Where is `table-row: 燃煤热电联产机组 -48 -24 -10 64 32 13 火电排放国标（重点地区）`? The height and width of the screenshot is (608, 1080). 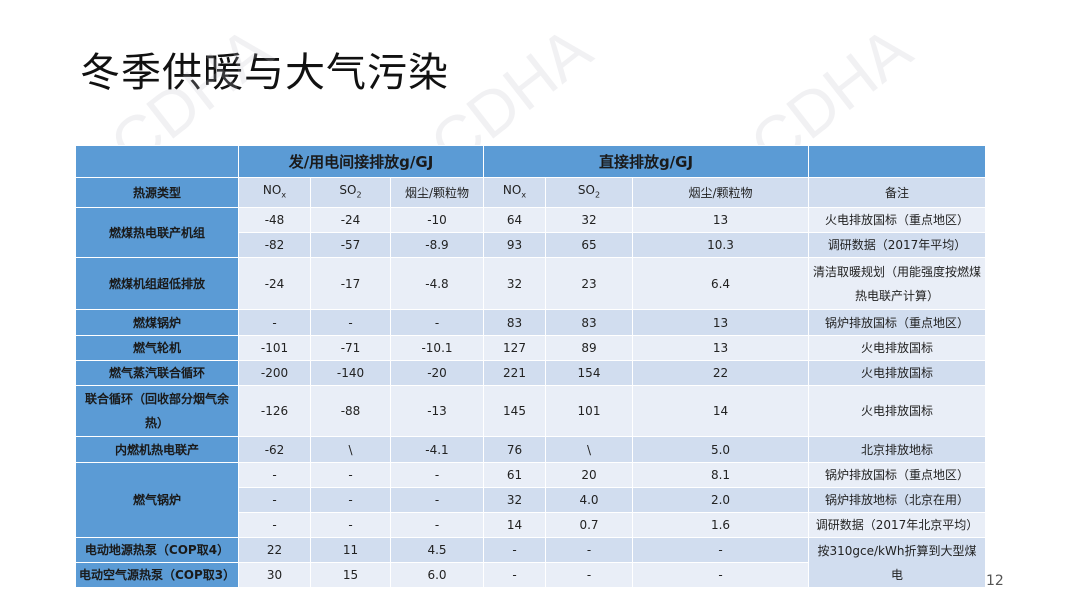 table-row: 燃煤热电联产机组 -48 -24 -10 64 32 13 火电排放国标（重点地区） is located at coordinates (530, 233).